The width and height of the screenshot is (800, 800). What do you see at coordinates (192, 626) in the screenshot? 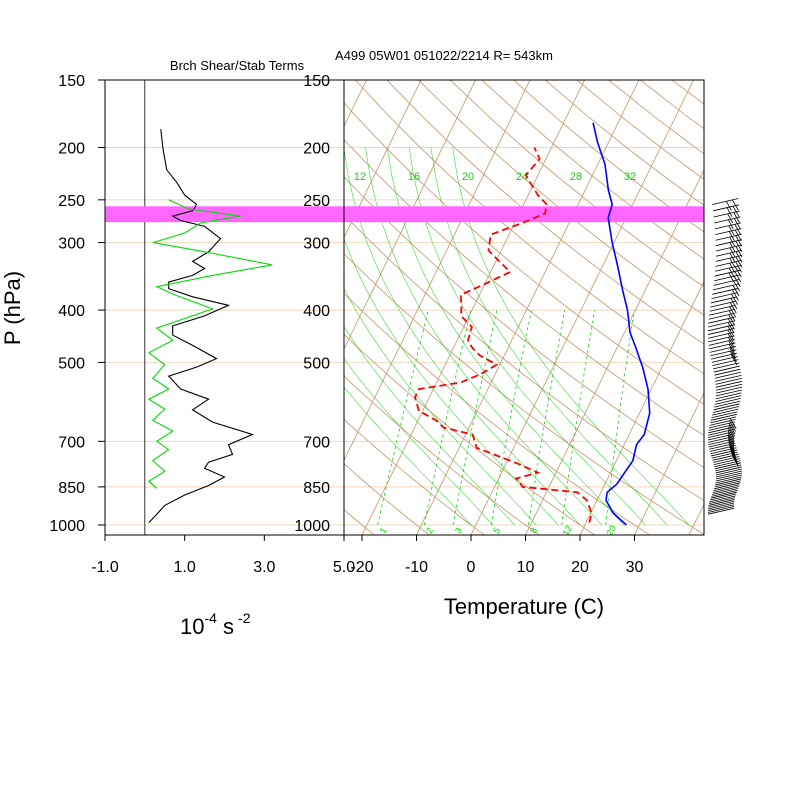
I see `left-xlabel-base: 10` at bounding box center [192, 626].